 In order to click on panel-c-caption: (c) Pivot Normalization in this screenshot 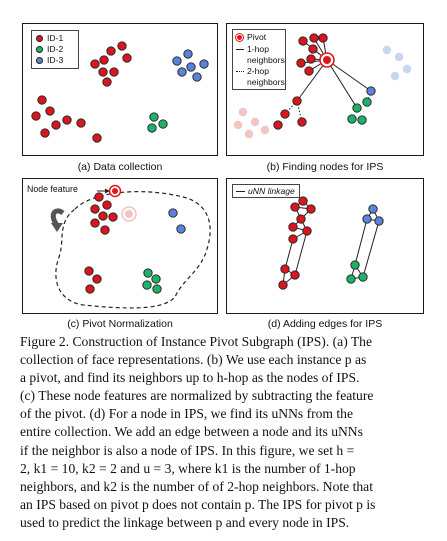, I will do `click(120, 324)`.